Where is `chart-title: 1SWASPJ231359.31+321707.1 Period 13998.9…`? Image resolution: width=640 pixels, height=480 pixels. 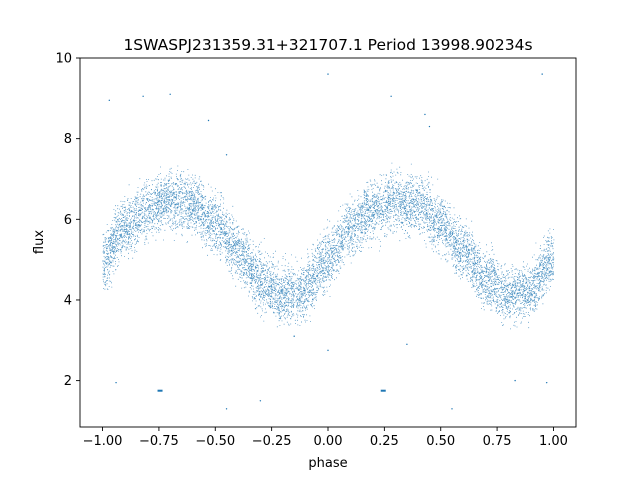
chart-title: 1SWASPJ231359.31+321707.1 Period 13998.9… is located at coordinates (327, 45).